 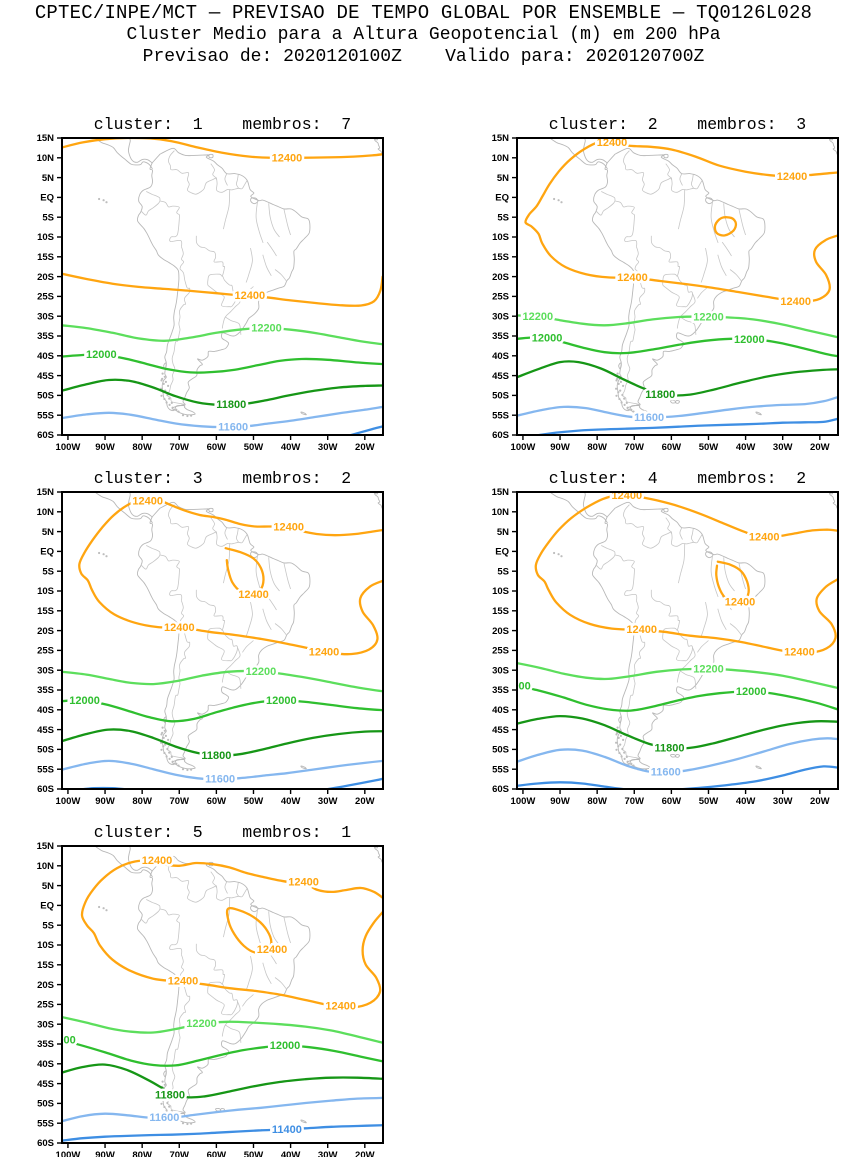 What do you see at coordinates (672, 801) in the screenshot?
I see `lon-tick-label: 60W` at bounding box center [672, 801].